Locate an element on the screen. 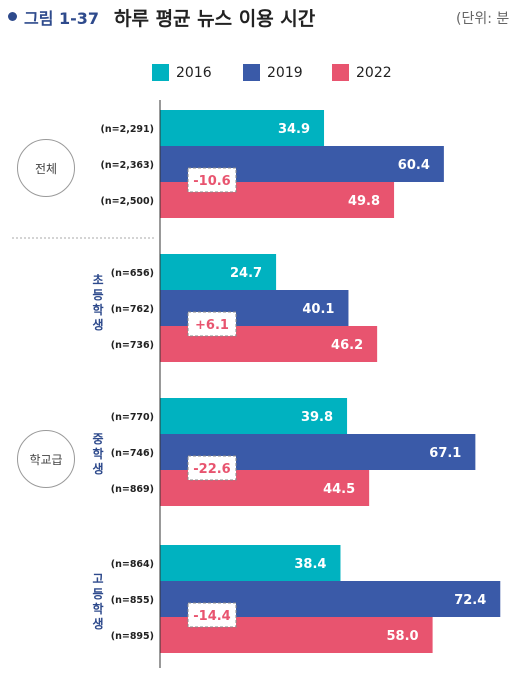  bar-value-label: 24.7 is located at coordinates (246, 273).